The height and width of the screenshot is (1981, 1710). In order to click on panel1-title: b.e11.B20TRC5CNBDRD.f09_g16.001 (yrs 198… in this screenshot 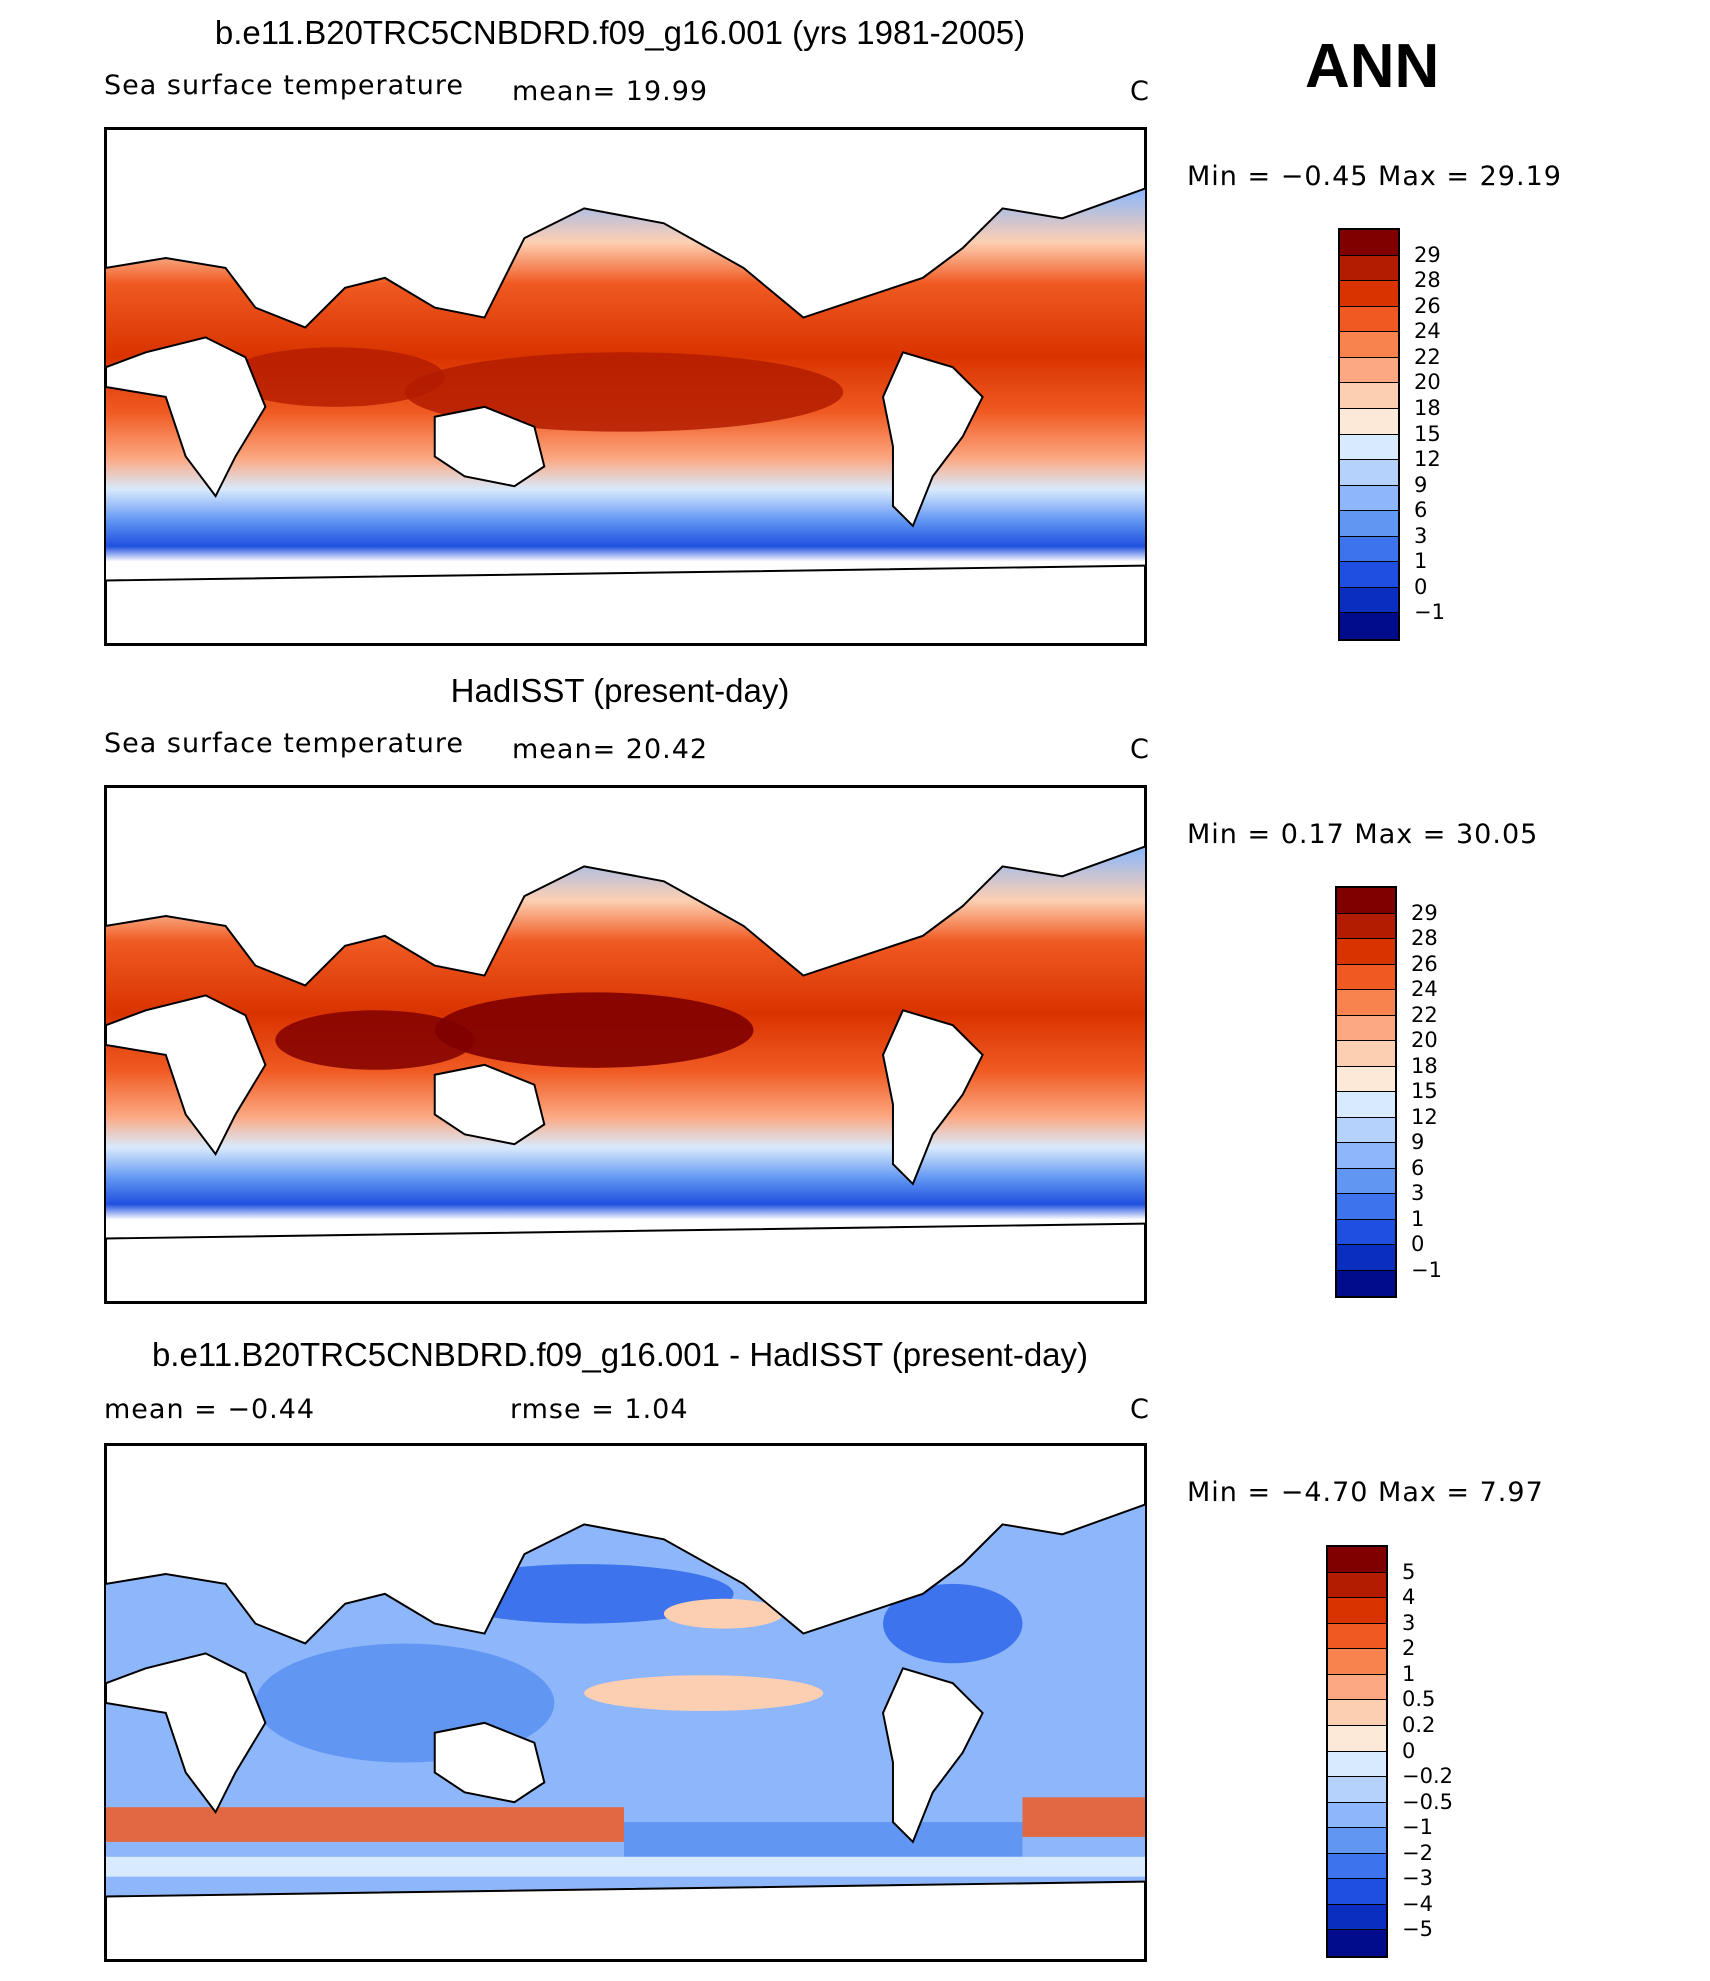, I will do `click(620, 32)`.